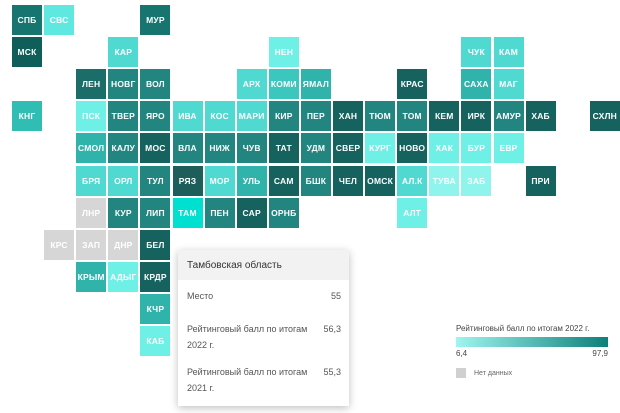 The height and width of the screenshot is (413, 620). What do you see at coordinates (155, 180) in the screenshot?
I see `region-tile-50: ТУЛ` at bounding box center [155, 180].